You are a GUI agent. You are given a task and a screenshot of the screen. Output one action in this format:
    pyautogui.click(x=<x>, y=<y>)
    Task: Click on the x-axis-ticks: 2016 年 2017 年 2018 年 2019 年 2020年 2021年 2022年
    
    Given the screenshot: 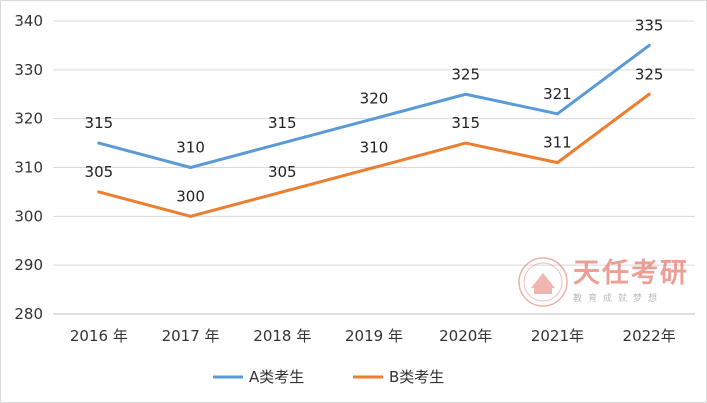 What is the action you would take?
    pyautogui.click(x=373, y=336)
    